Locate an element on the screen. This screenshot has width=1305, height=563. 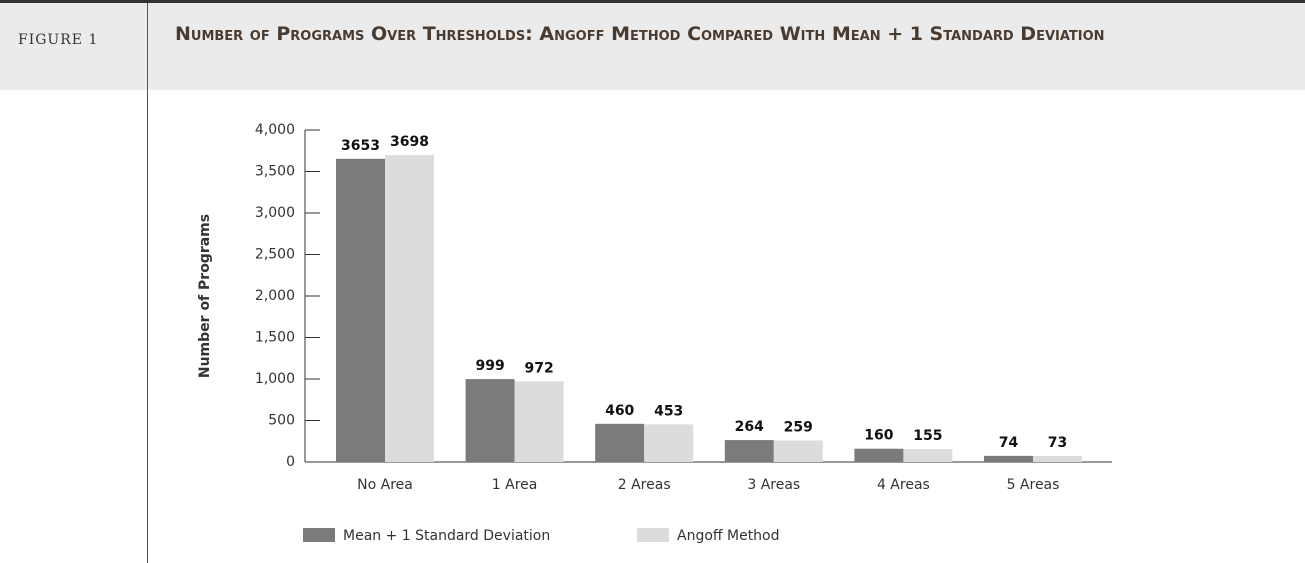
x-tick-label: 4 Areas is located at coordinates (903, 485).